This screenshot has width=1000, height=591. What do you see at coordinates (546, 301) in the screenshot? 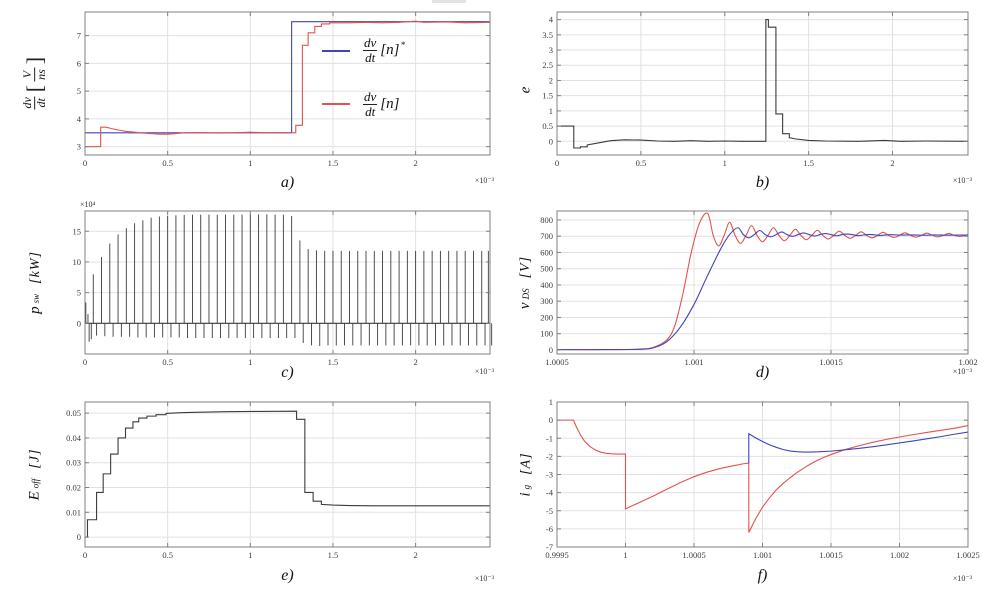
I see `svg-text: 300` at bounding box center [546, 301].